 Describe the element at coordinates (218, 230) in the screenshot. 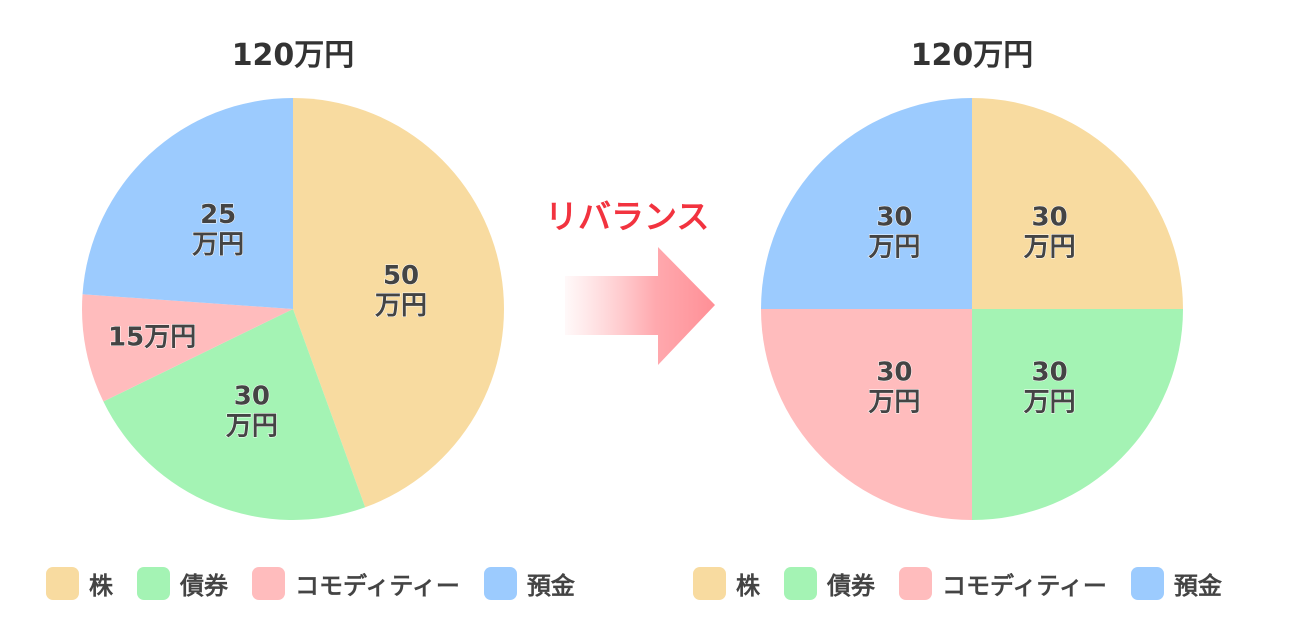

I see `slice-value-label: 25 万円` at that location.